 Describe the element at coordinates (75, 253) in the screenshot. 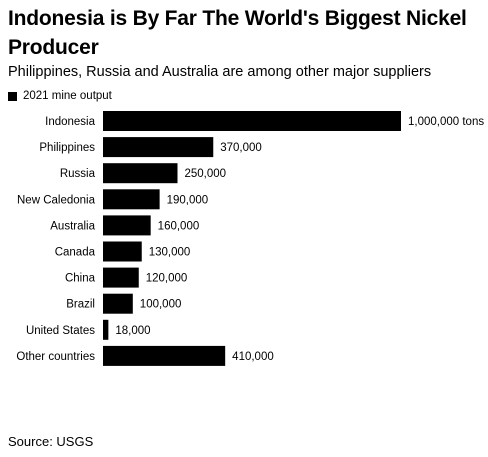

I see `category-label: Canada` at that location.